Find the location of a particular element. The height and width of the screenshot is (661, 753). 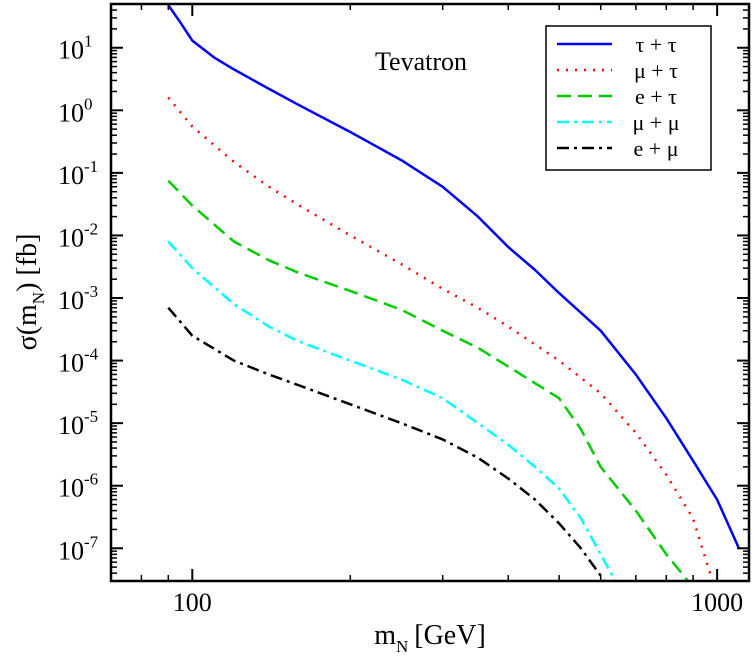

legend-label-1: τ + τ is located at coordinates (655, 44).